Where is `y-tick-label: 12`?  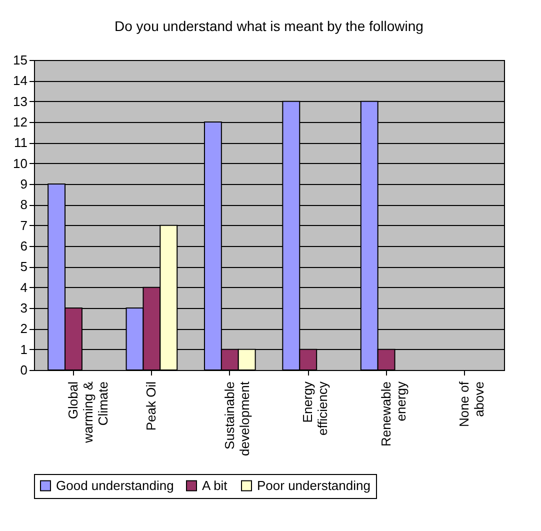
y-tick-label: 12 is located at coordinates (20, 122).